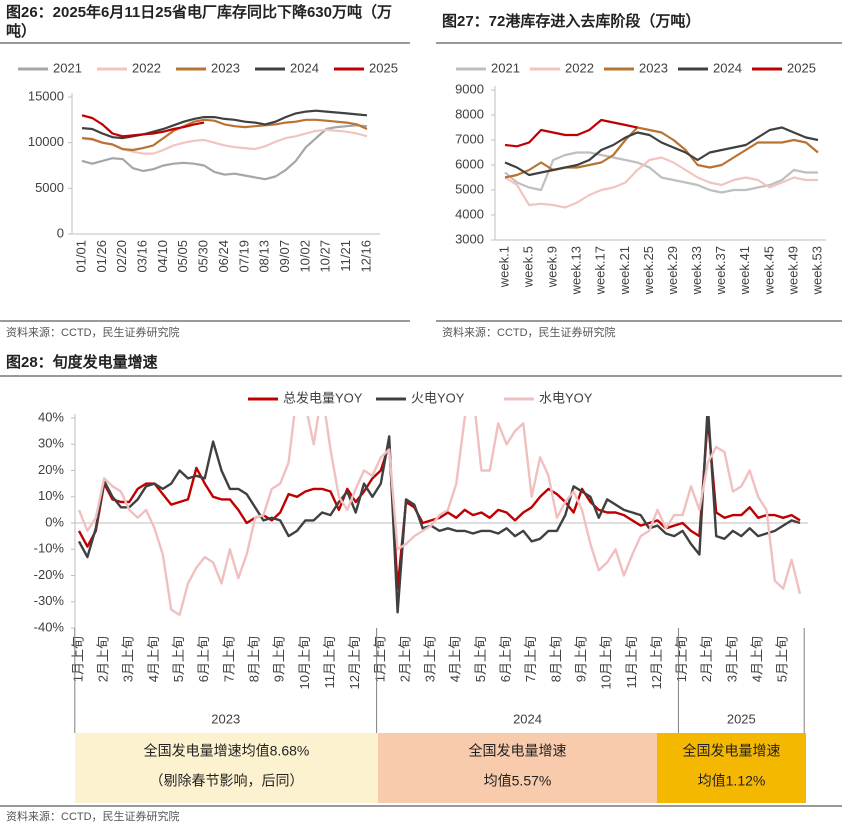  Describe the element at coordinates (227, 751) in the screenshot. I see `note-text: 全国发电量增速均值8.68%` at that location.